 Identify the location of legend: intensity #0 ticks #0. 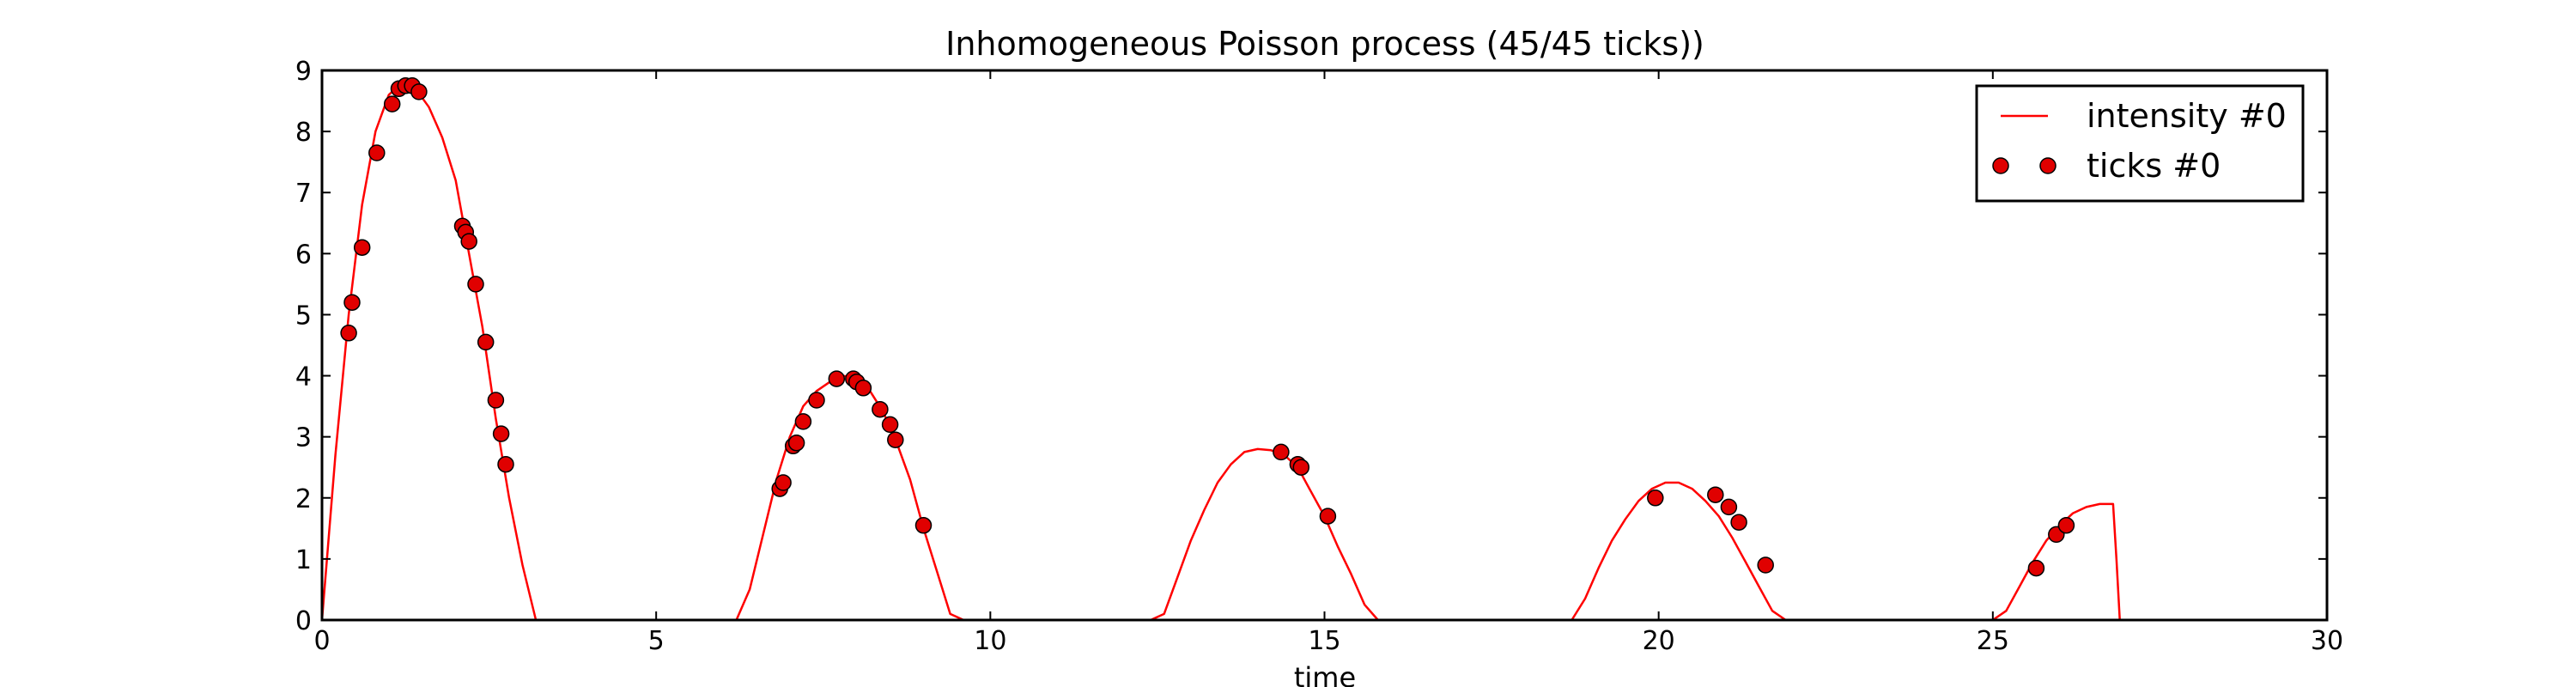
(2140, 143).